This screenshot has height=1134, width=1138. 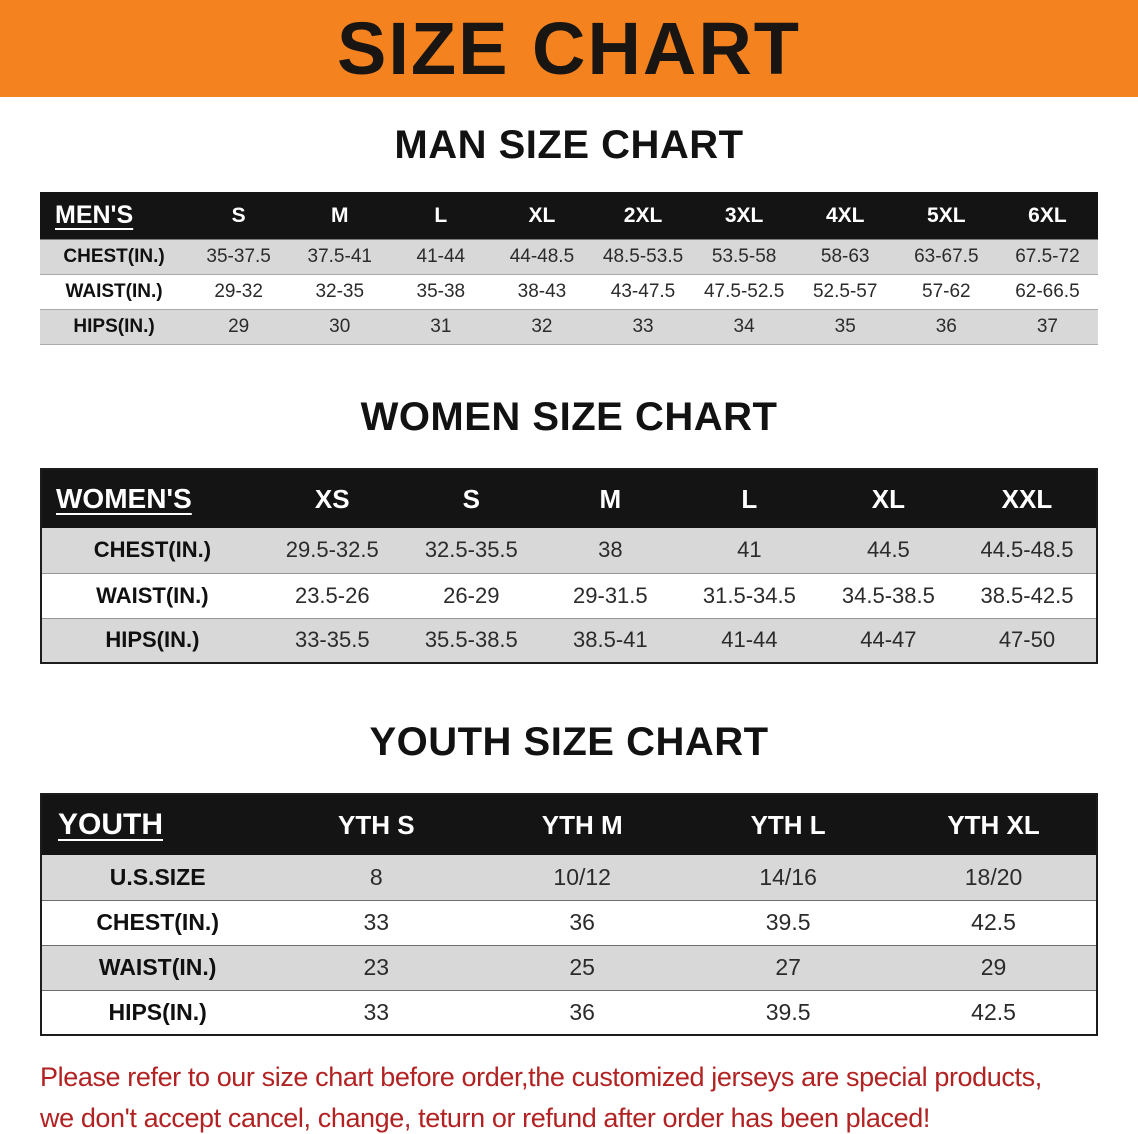 What do you see at coordinates (744, 256) in the screenshot?
I see `size-value-cell: 53.5-58` at bounding box center [744, 256].